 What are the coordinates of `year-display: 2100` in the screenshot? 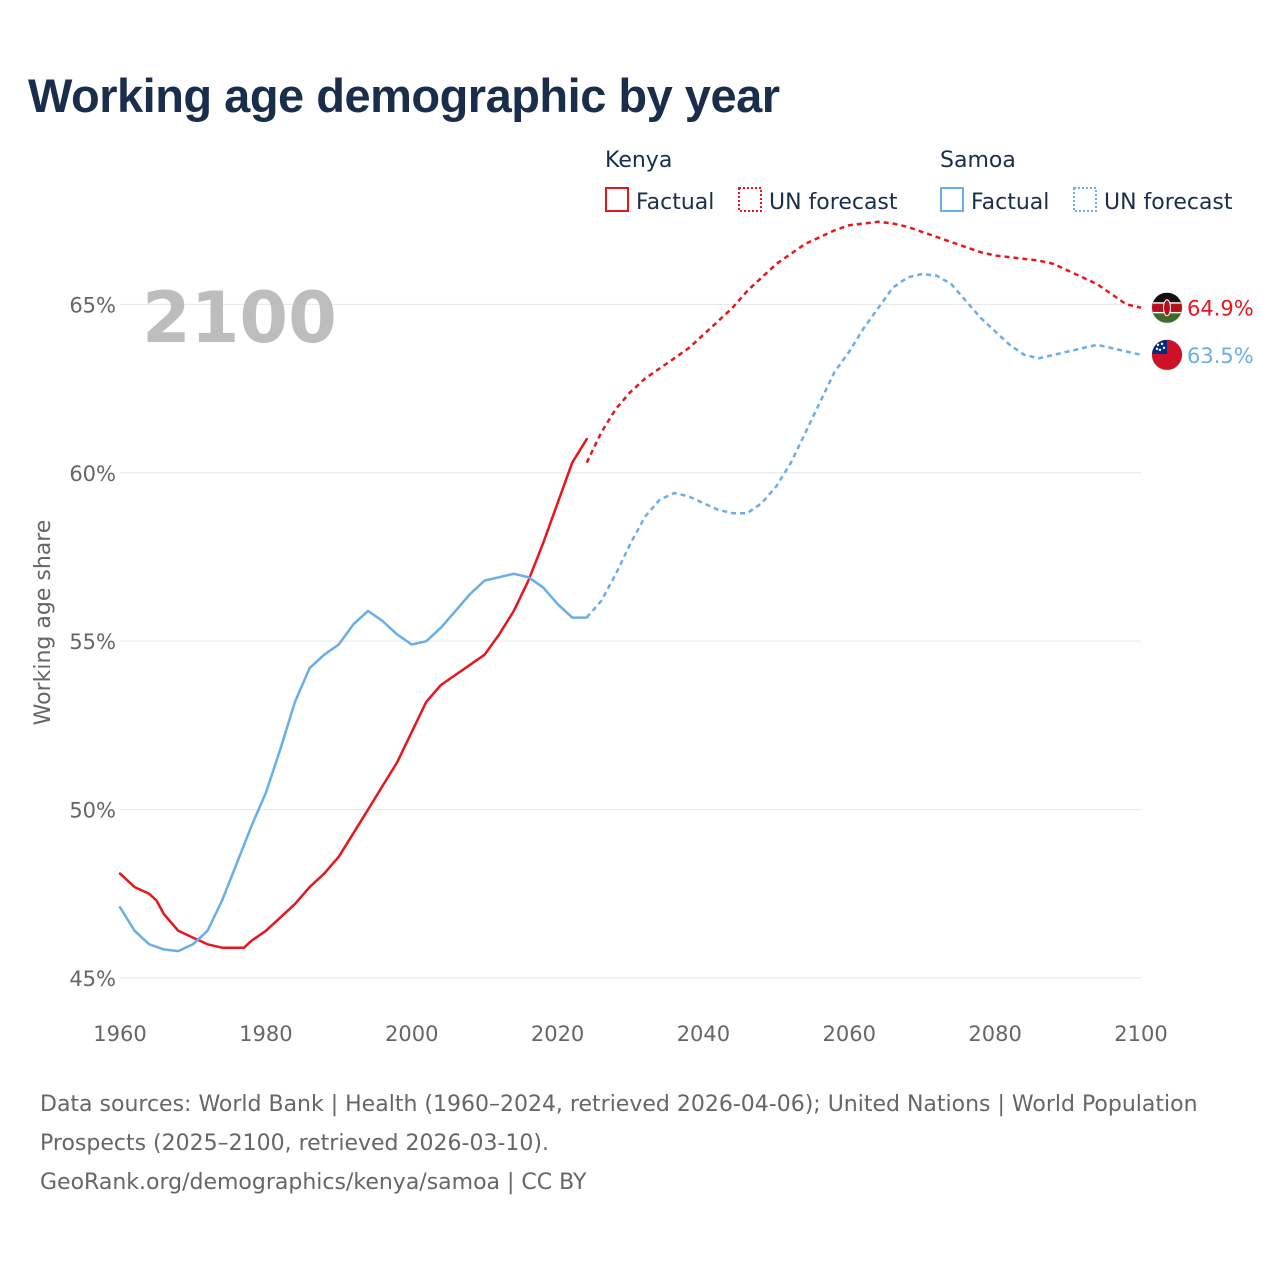 It's located at (239, 318).